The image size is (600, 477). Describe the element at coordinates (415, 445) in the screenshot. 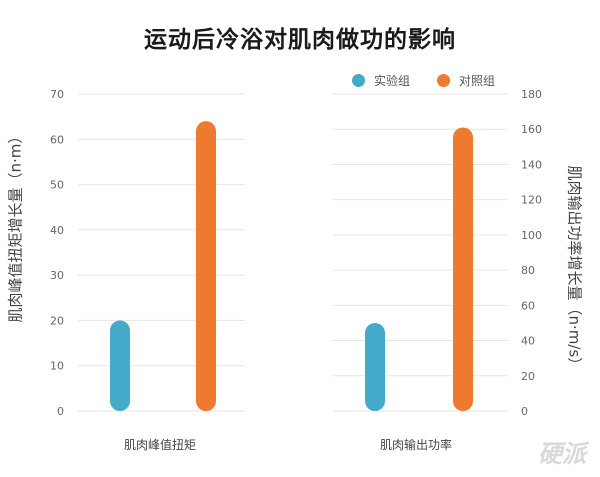

I see `x-category-label-right: 肌肉输出功率` at that location.